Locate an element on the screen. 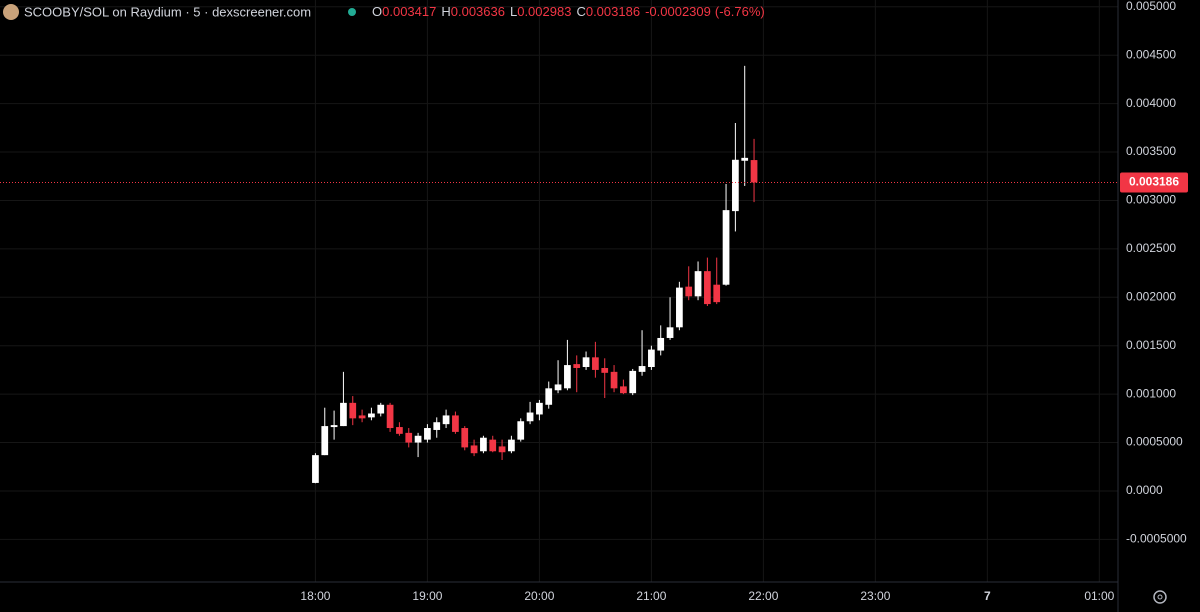 The image size is (1200, 612). ohlc-value: 0.003417 is located at coordinates (409, 11).